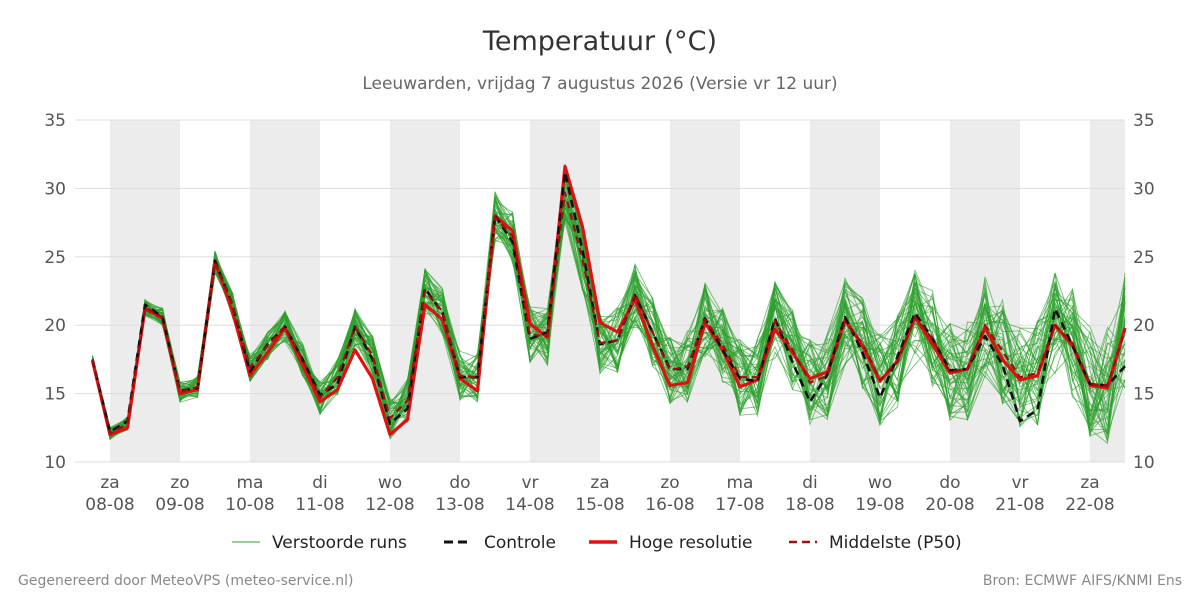 The width and height of the screenshot is (1200, 600). I want to click on x-tick-date-12: 20-08, so click(949, 505).